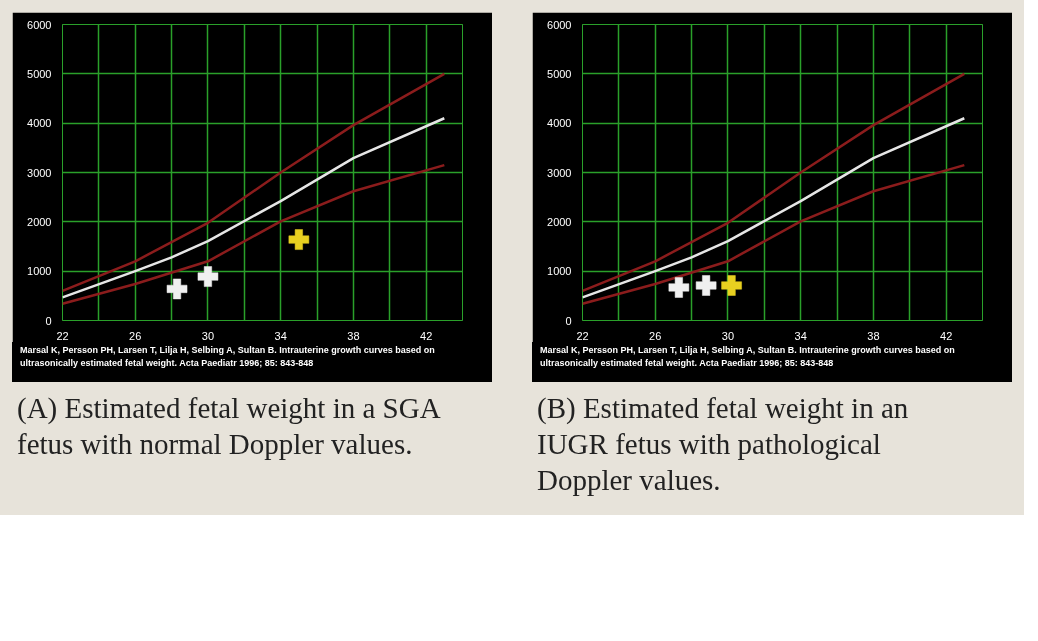 The width and height of the screenshot is (1038, 641). Describe the element at coordinates (723, 444) in the screenshot. I see `text: (B) Estimated fetal weight in an IUGR fetus with pathological Doppler values.` at that location.